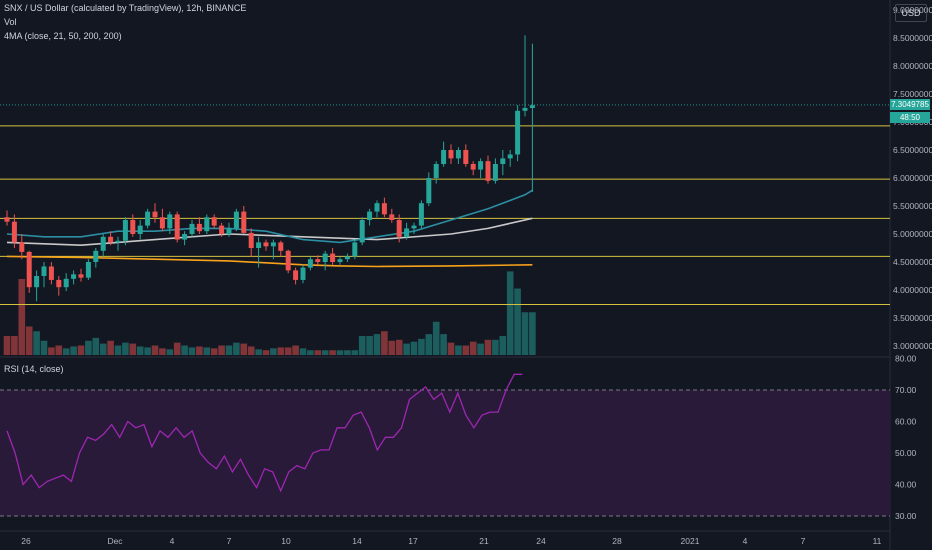  Describe the element at coordinates (115, 541) in the screenshot. I see `time-tick-label: Dec` at that location.